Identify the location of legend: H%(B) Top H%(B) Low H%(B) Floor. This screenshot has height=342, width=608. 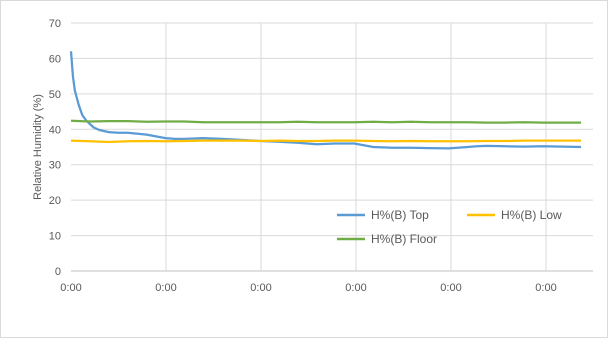
(449, 227).